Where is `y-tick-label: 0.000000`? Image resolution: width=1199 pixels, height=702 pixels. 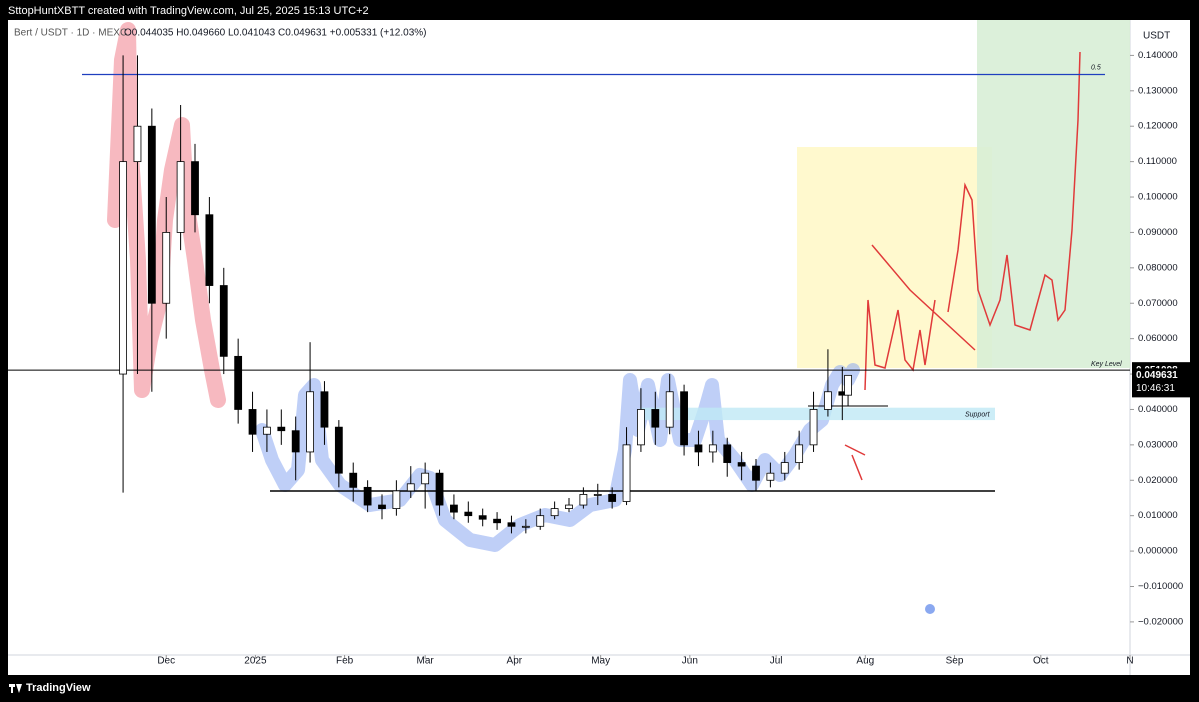
y-tick-label: 0.000000 is located at coordinates (1158, 551).